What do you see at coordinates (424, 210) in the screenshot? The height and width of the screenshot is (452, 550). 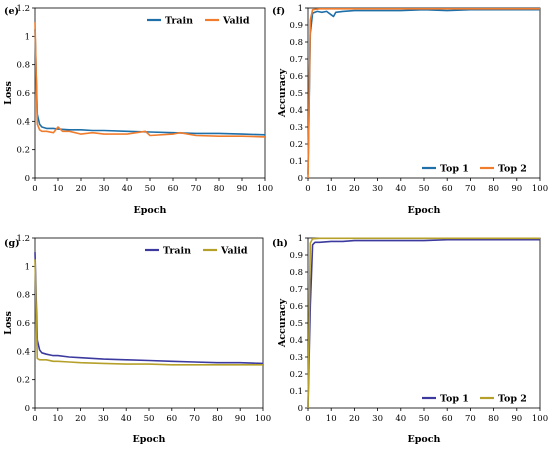 I see `x-axis-label-f: Epoch` at bounding box center [424, 210].